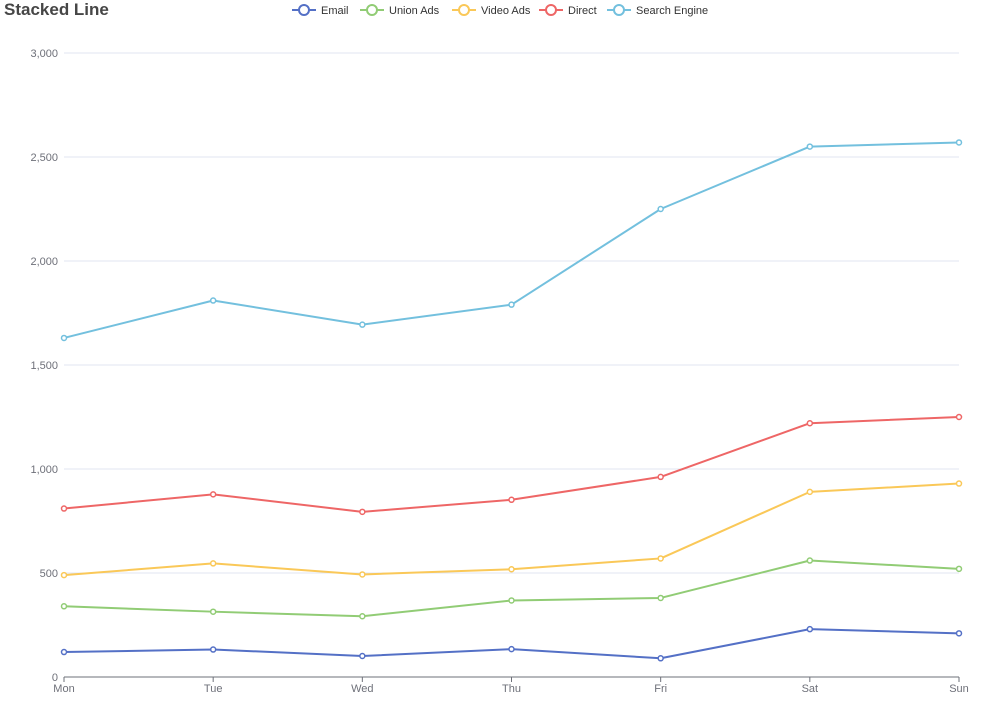 This screenshot has height=717, width=1000. Describe the element at coordinates (44, 158) in the screenshot. I see `y-tick-label: 2,500` at that location.